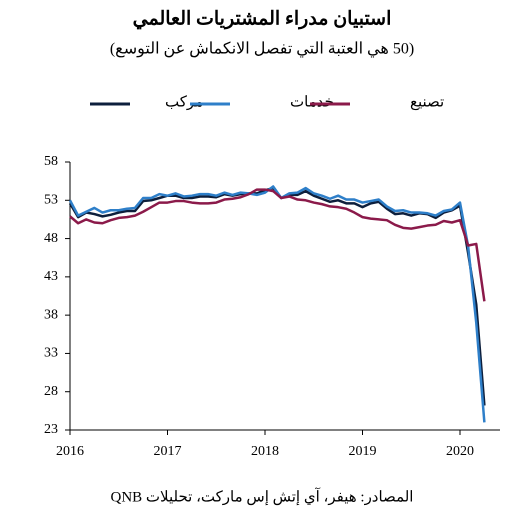  I want to click on y-tick-label: 33, so click(51, 353).